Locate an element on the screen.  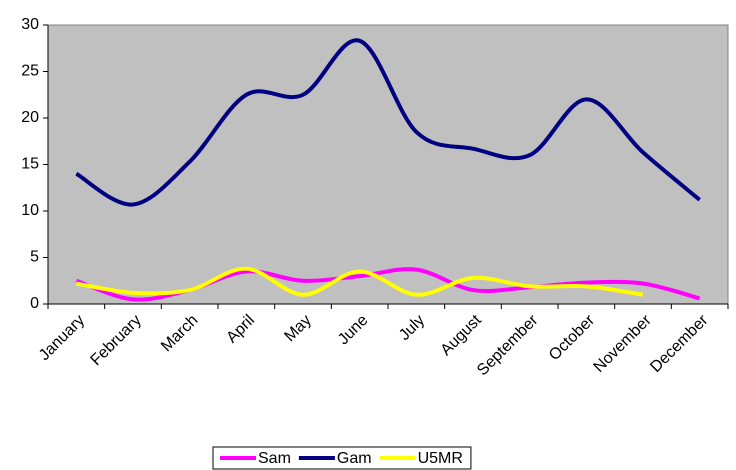
y-tick-label: 5 is located at coordinates (34, 257).